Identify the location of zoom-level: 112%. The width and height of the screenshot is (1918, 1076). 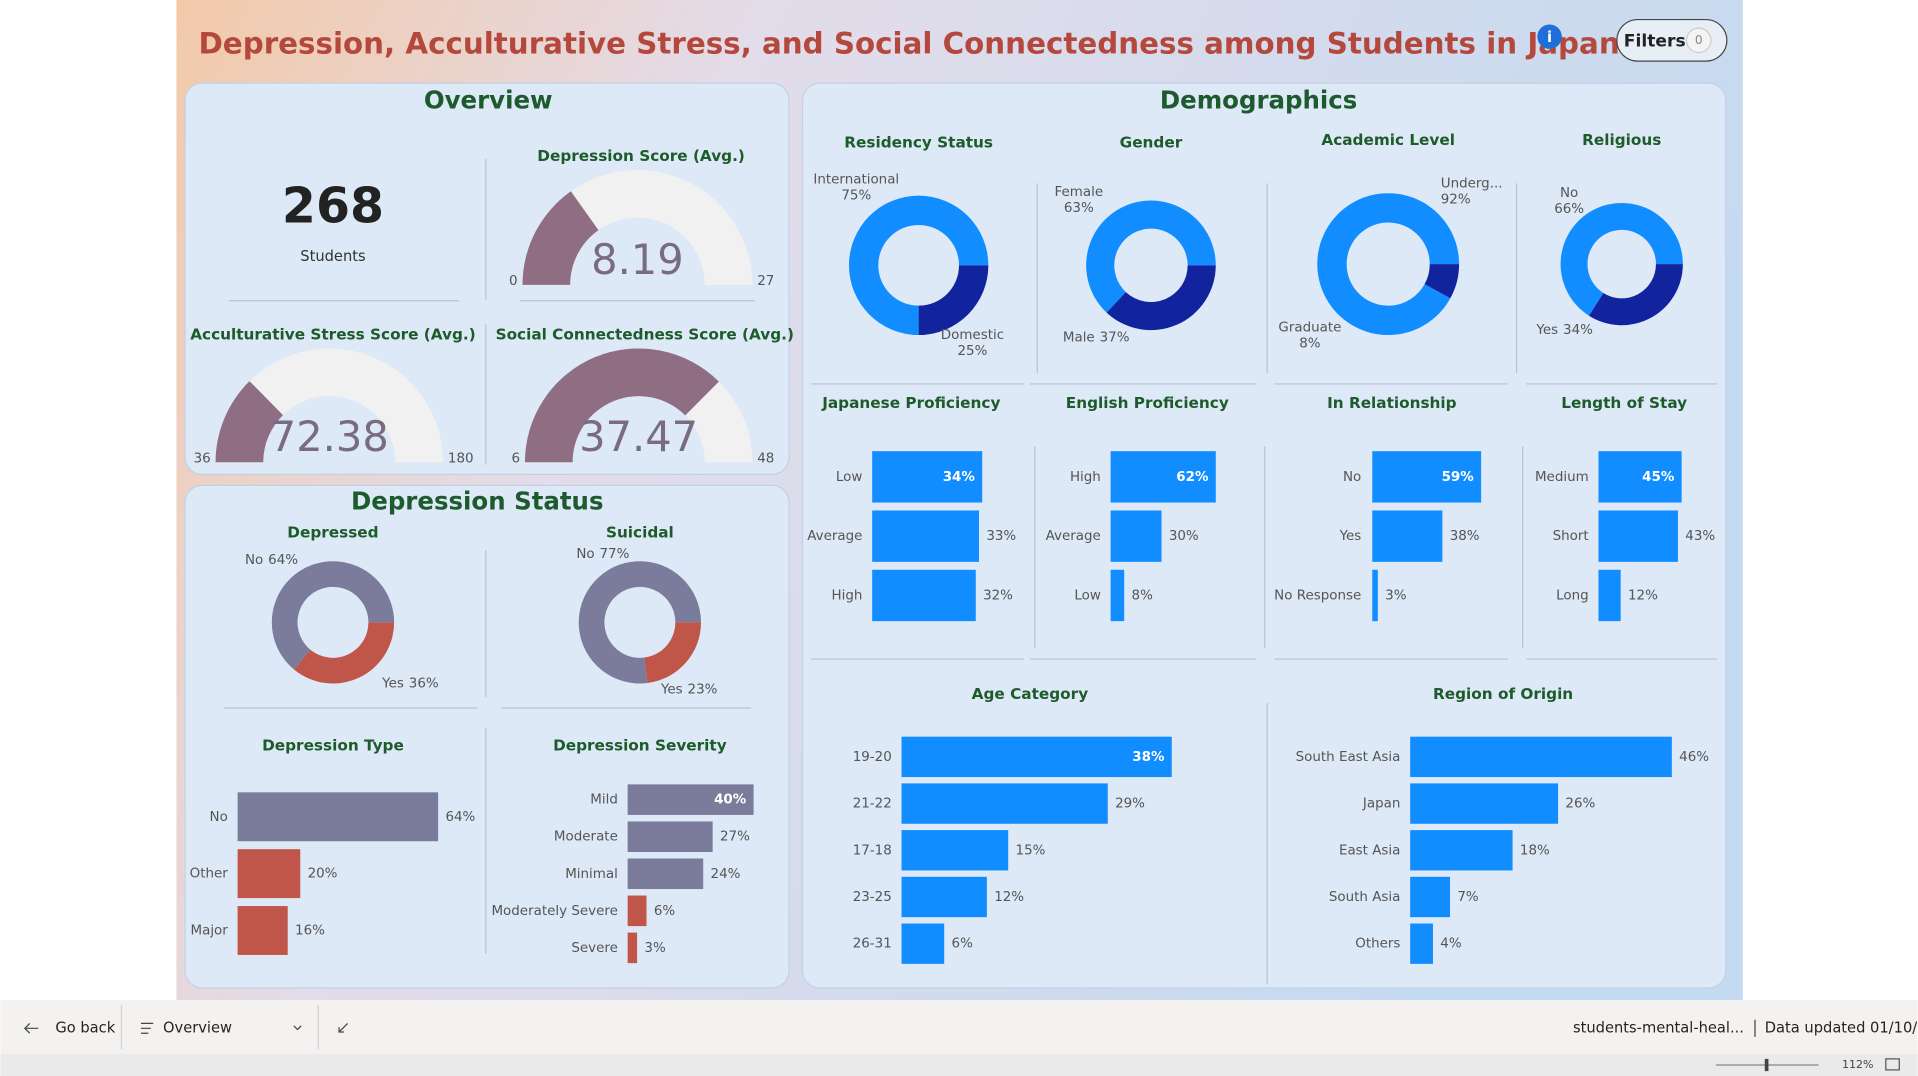
(1857, 1064).